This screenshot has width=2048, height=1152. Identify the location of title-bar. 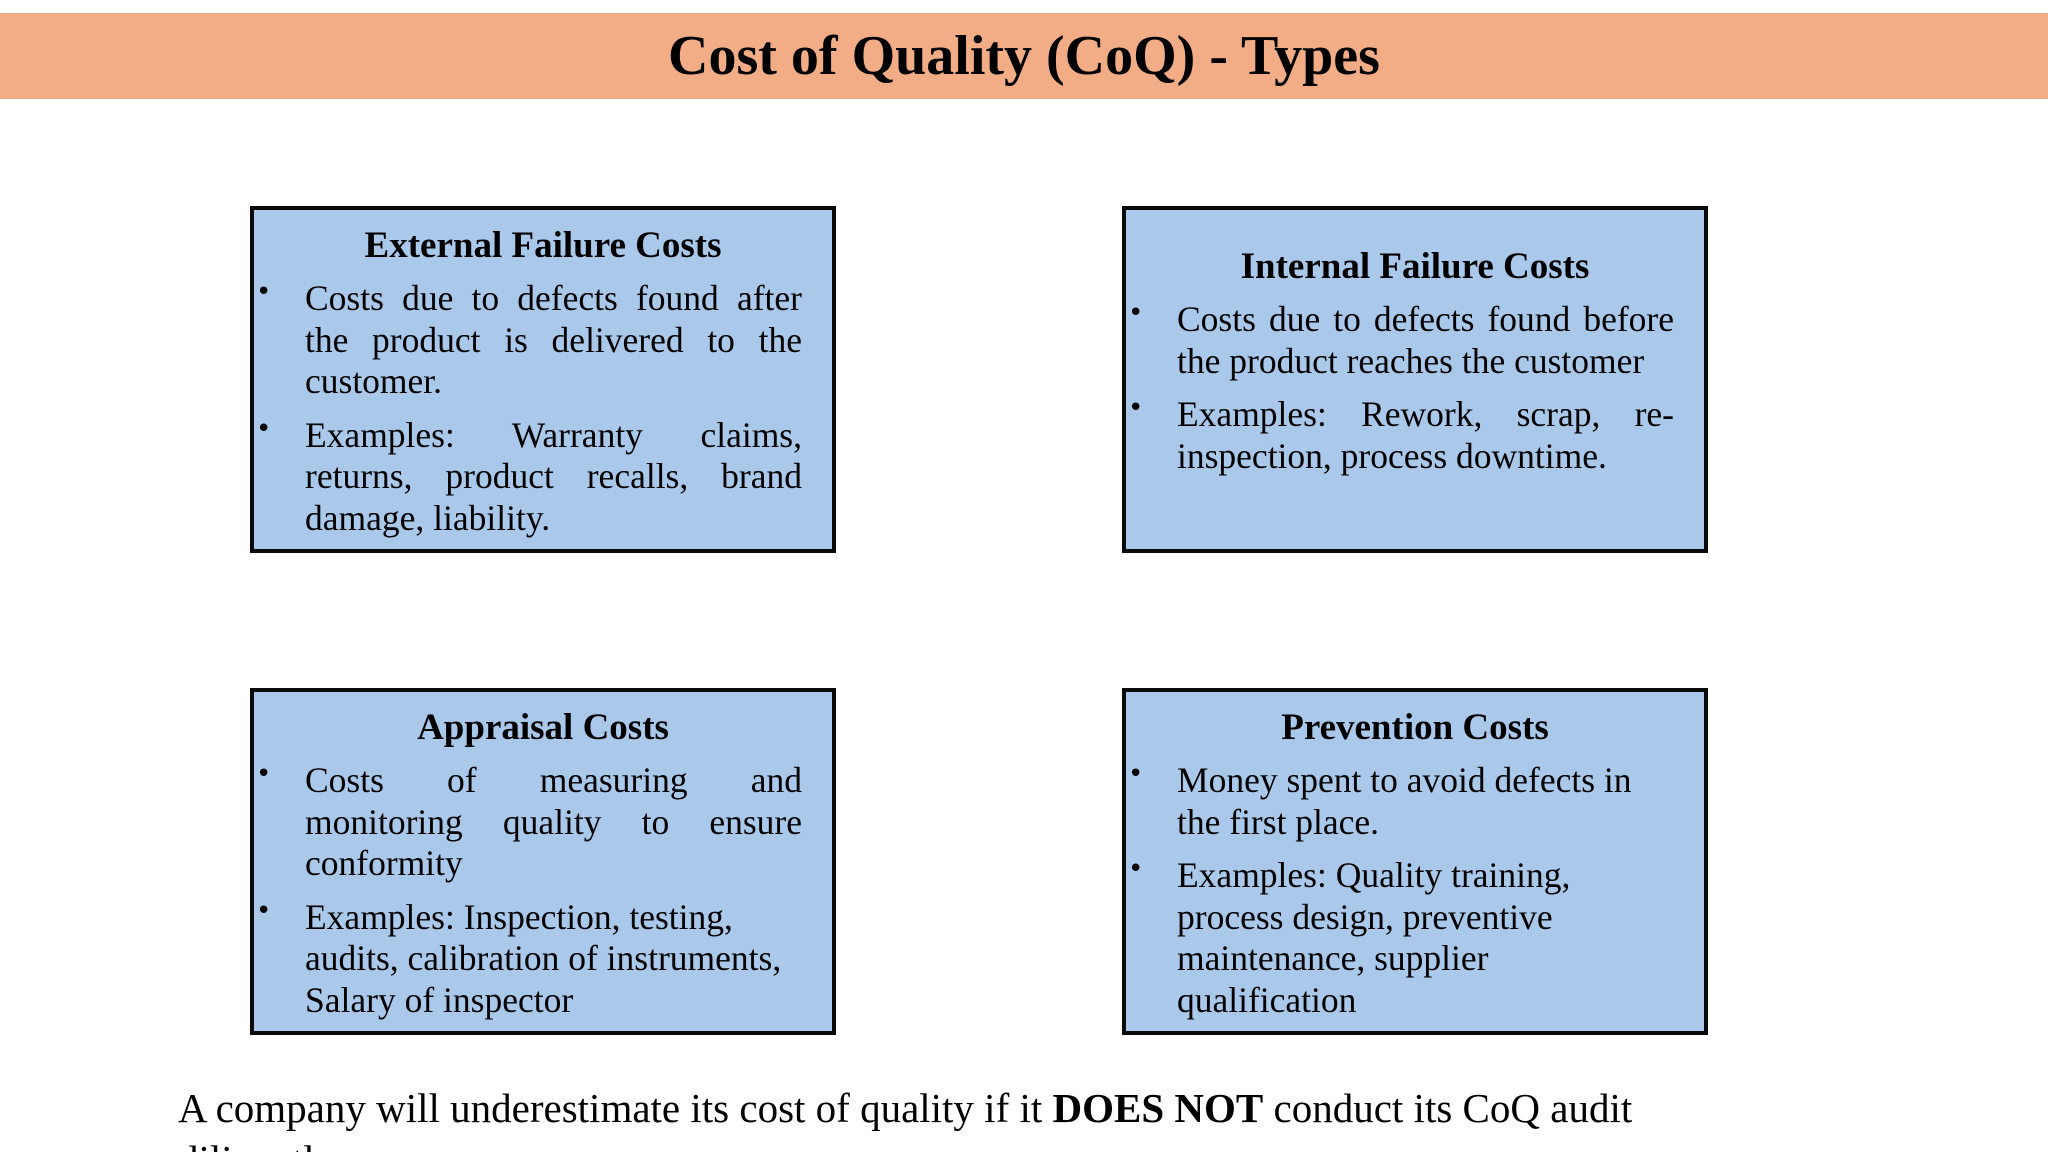
(1024, 56).